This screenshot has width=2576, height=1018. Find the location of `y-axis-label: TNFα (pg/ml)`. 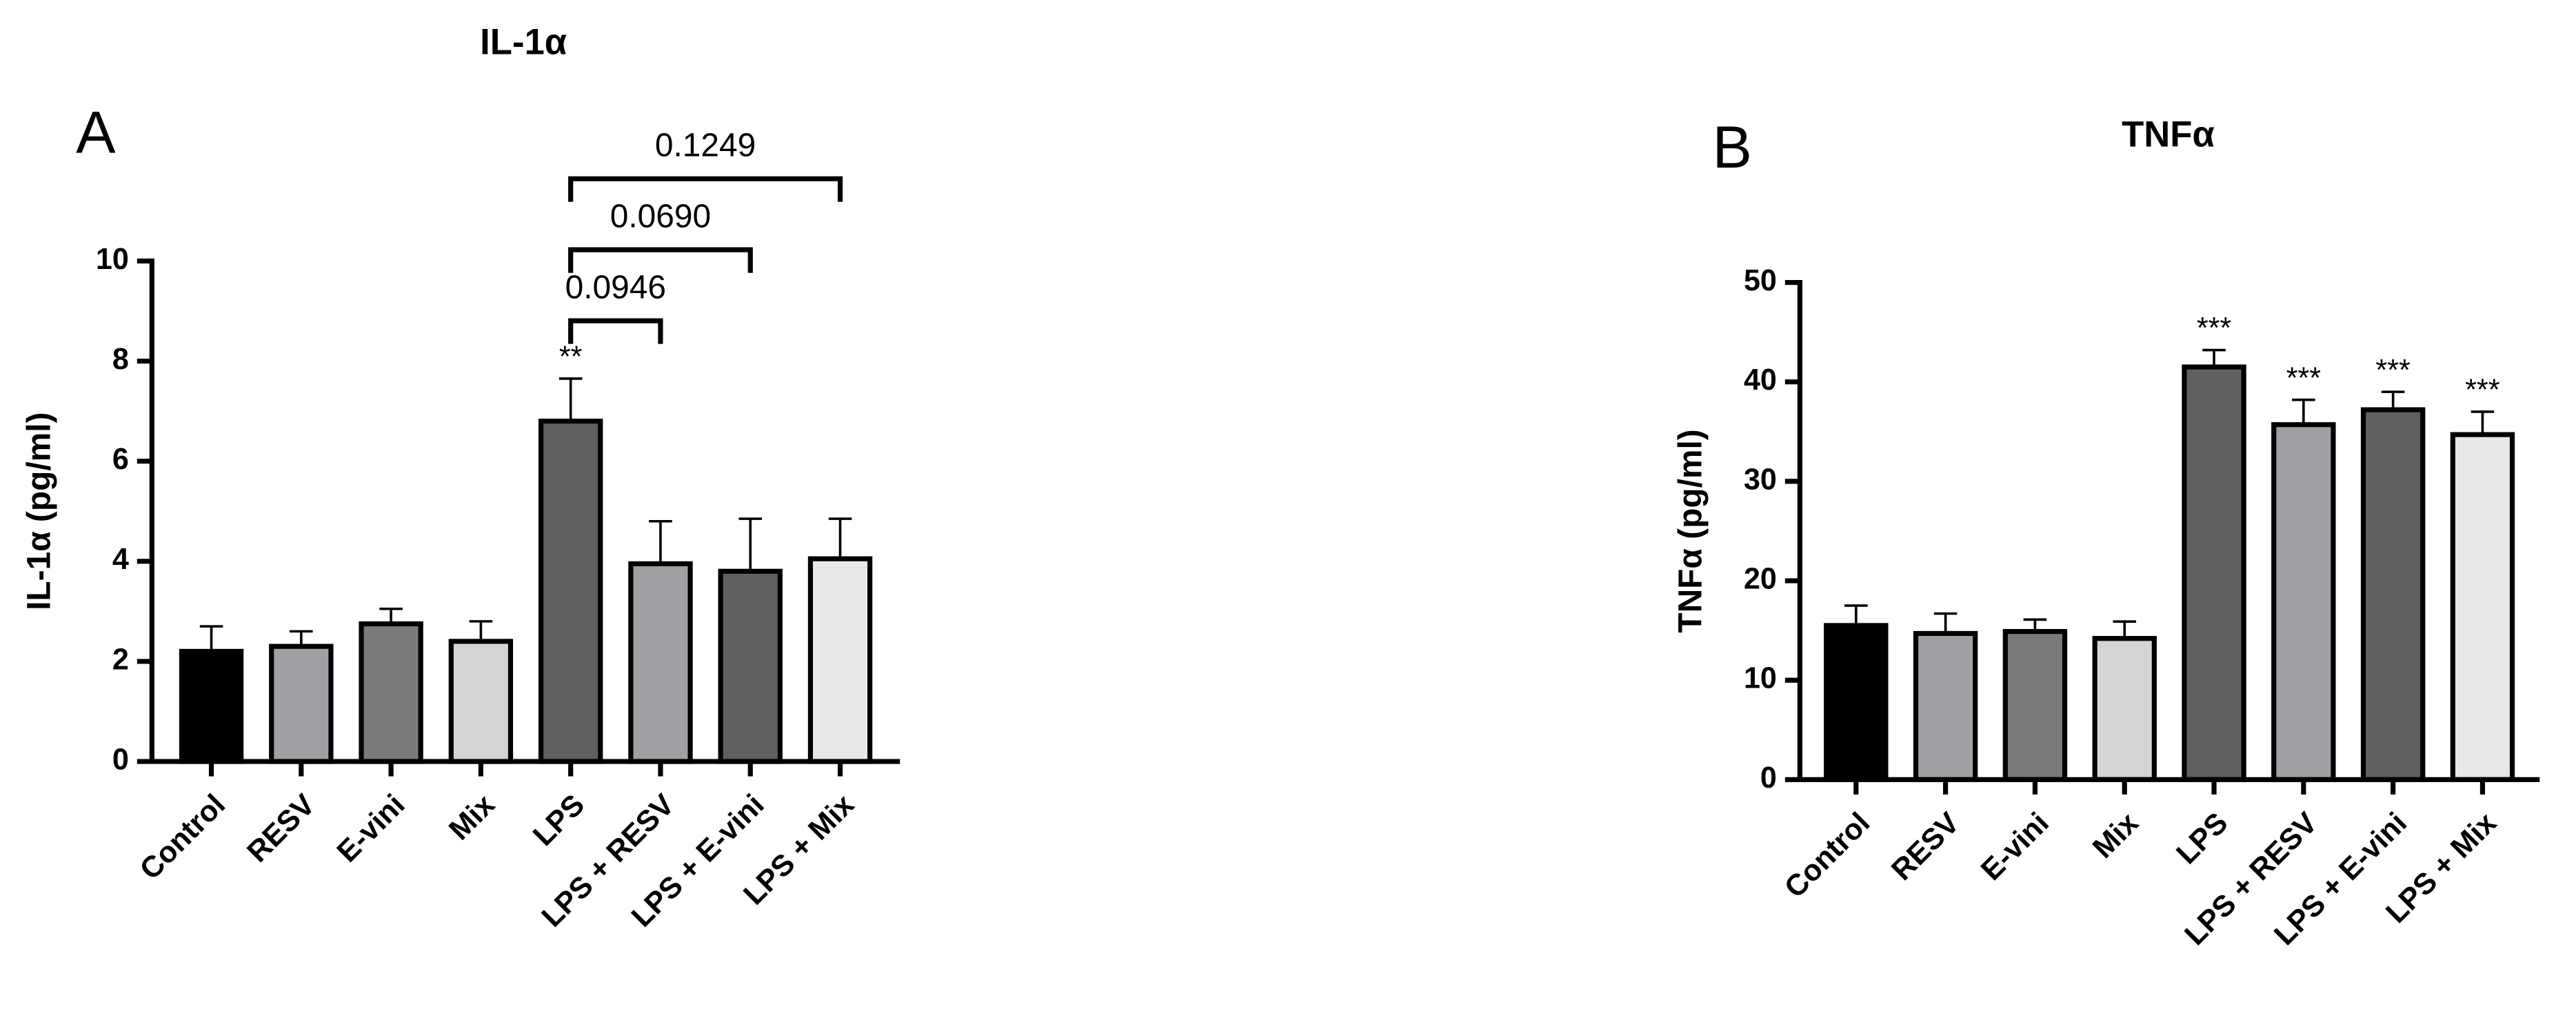

y-axis-label: TNFα (pg/ml) is located at coordinates (1690, 531).